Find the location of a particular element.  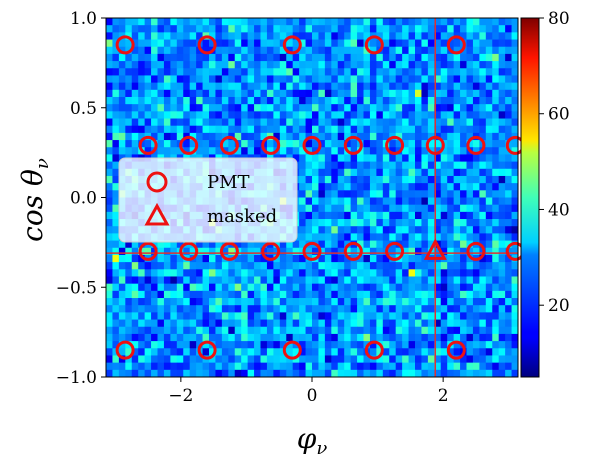

x-tick-label: −2 is located at coordinates (180, 396).